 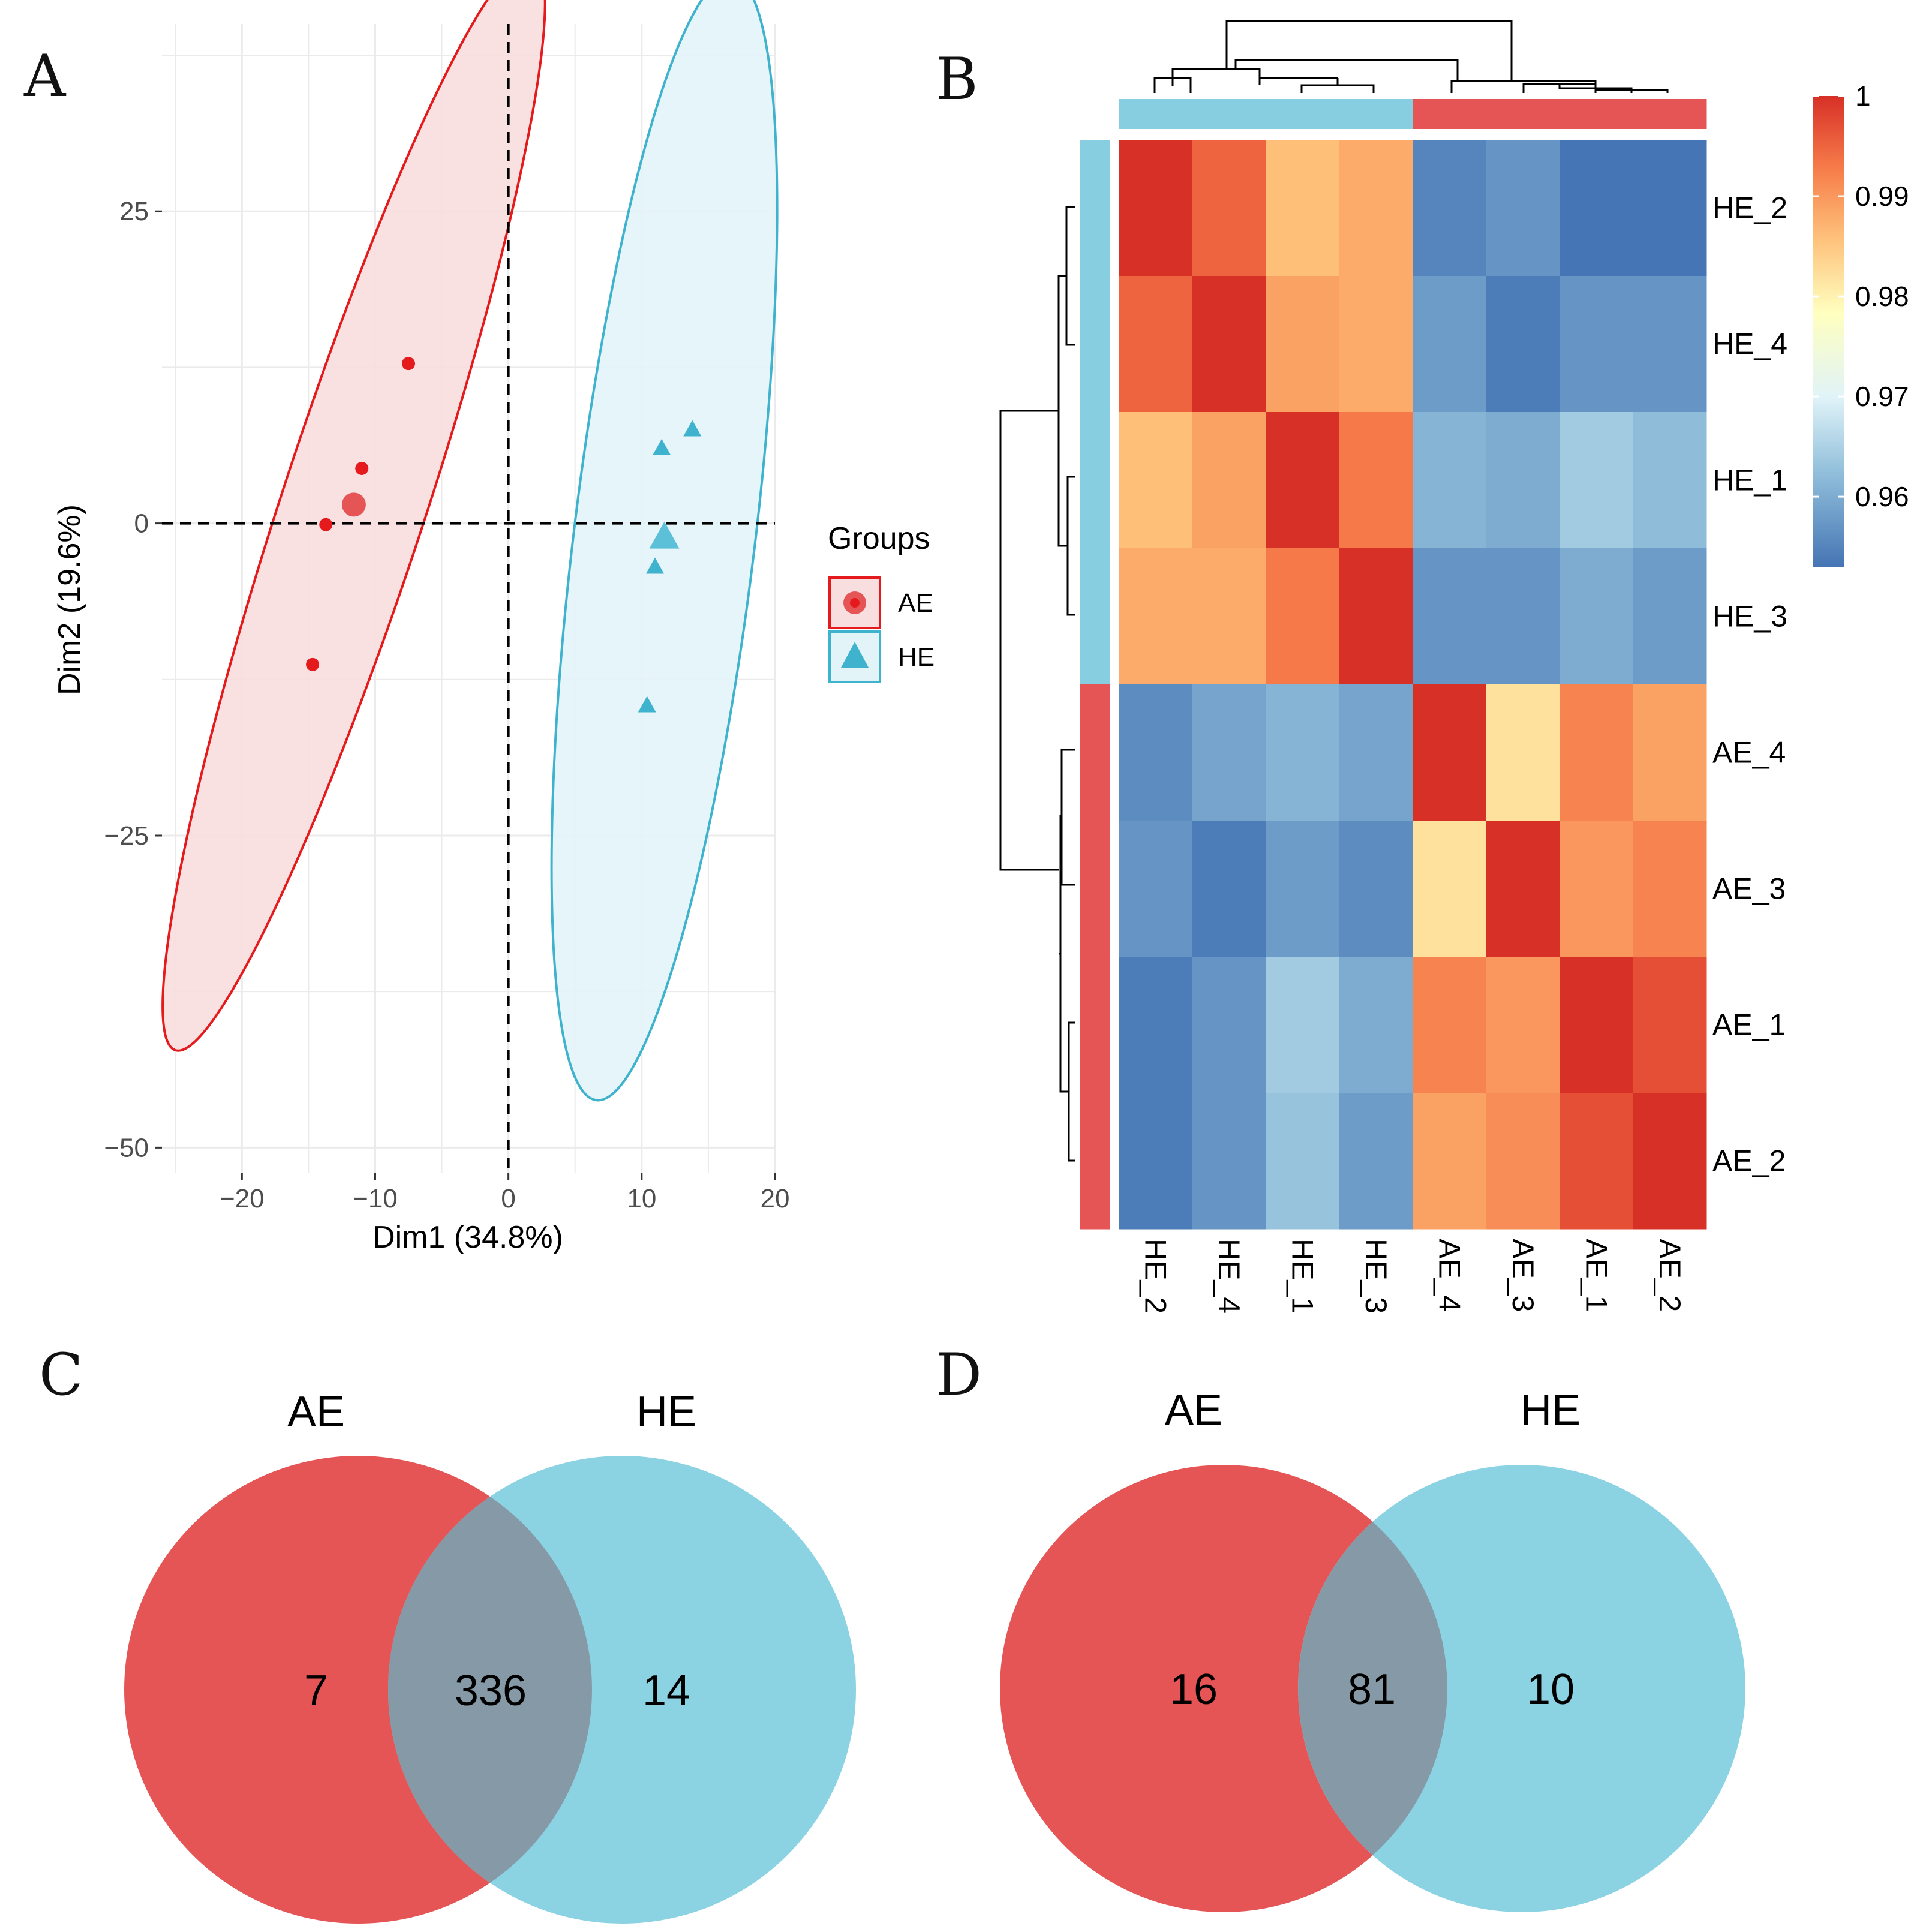 What do you see at coordinates (1749, 208) in the screenshot?
I see `row-label: HE_2` at bounding box center [1749, 208].